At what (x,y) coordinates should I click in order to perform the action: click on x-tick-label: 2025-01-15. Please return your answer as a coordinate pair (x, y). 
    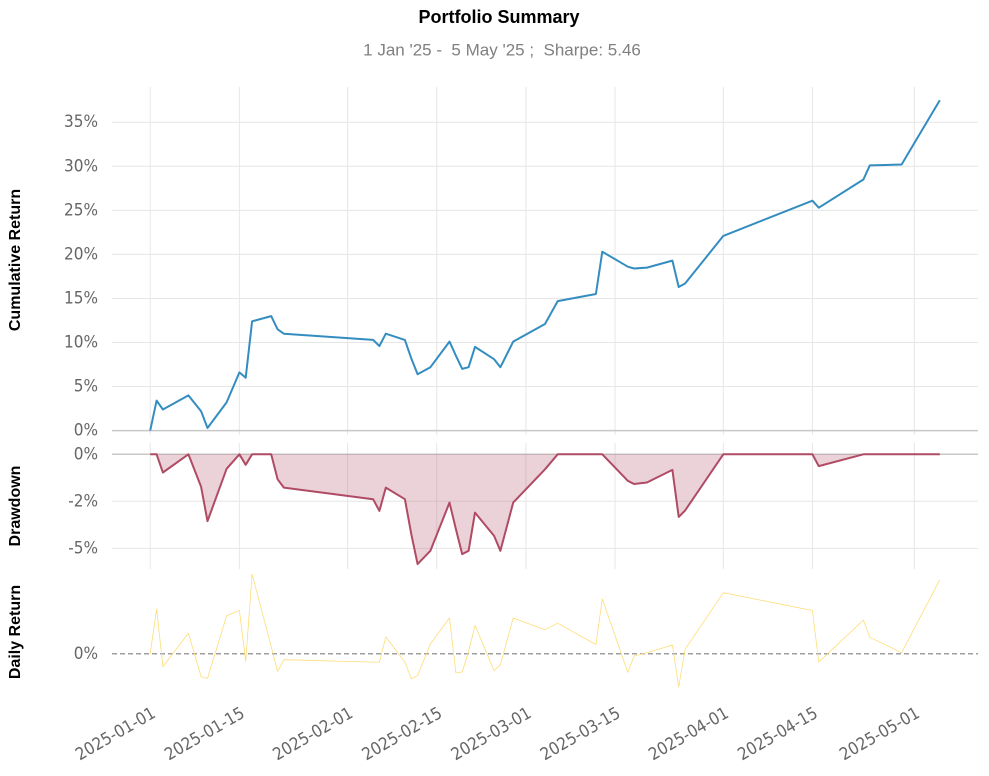
    Looking at the image, I should click on (204, 734).